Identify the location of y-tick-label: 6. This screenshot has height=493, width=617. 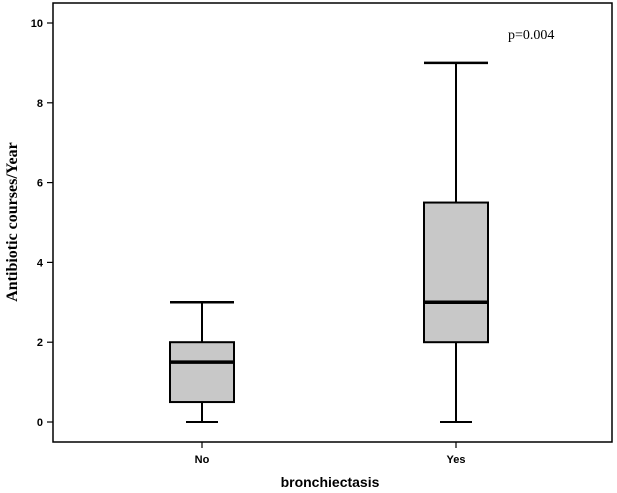
(40, 184).